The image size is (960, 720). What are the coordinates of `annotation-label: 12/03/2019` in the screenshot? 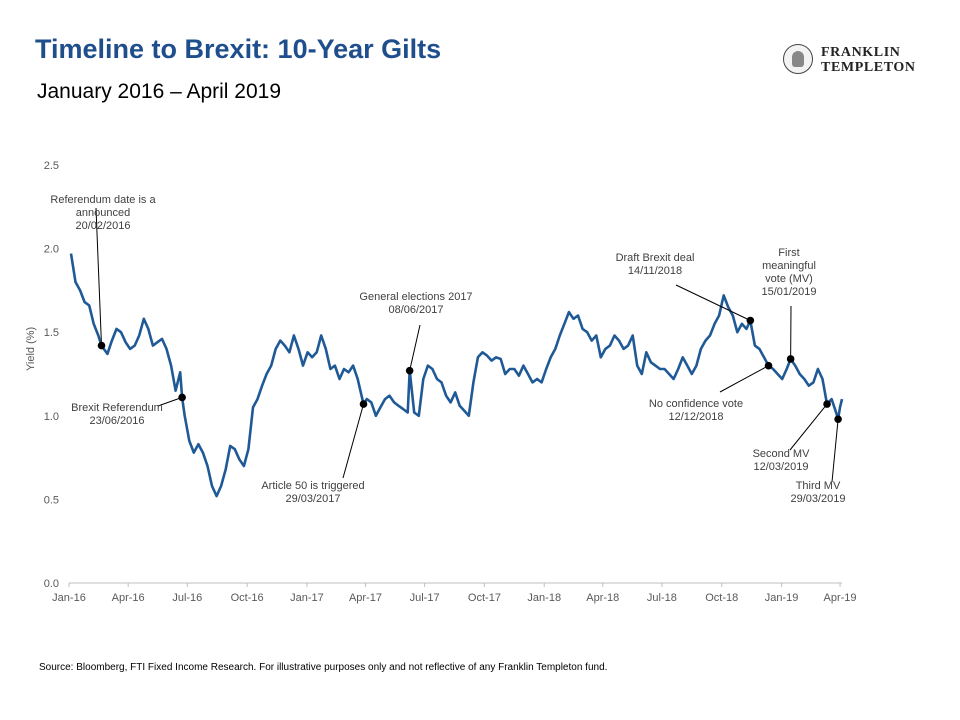 It's located at (780, 467).